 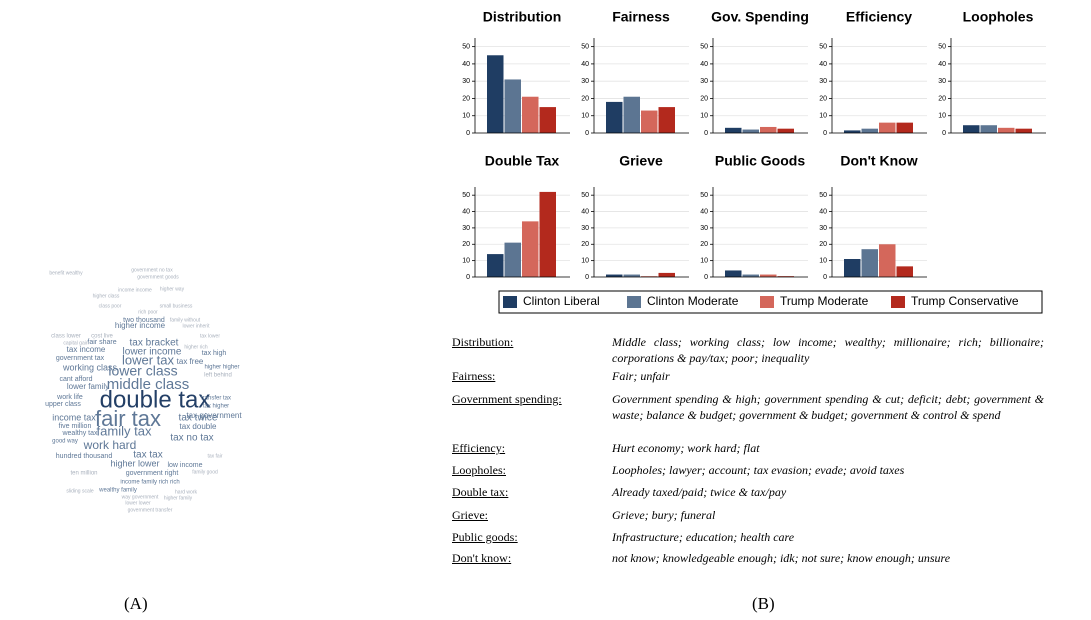 What do you see at coordinates (210, 336) in the screenshot?
I see `word: tax lower` at bounding box center [210, 336].